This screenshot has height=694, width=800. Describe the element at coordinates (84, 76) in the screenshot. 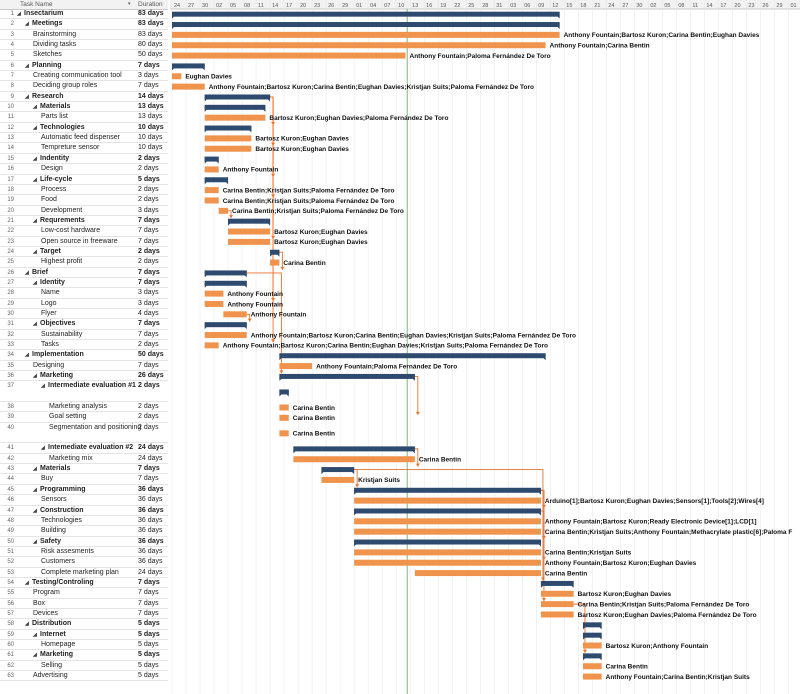

I see `task-row: 7 Creating communication tool 3 days` at that location.